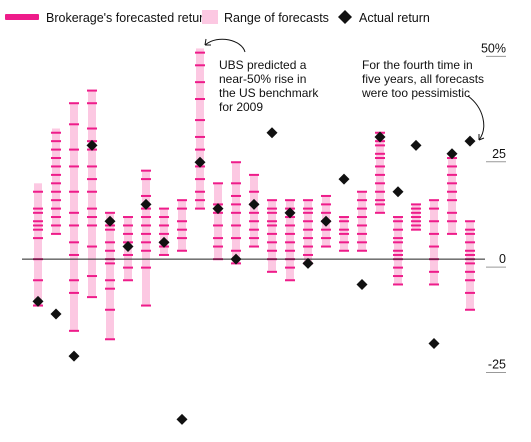 This screenshot has width=531, height=442. What do you see at coordinates (207, 42) in the screenshot?
I see `ubs-annotation-arrowhead` at bounding box center [207, 42].